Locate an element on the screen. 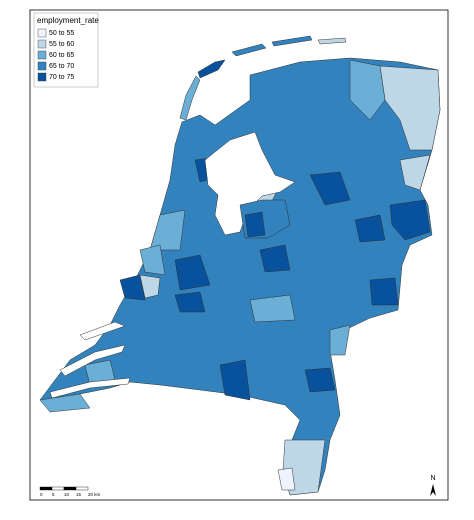  scale-label: 0 is located at coordinates (41, 494).